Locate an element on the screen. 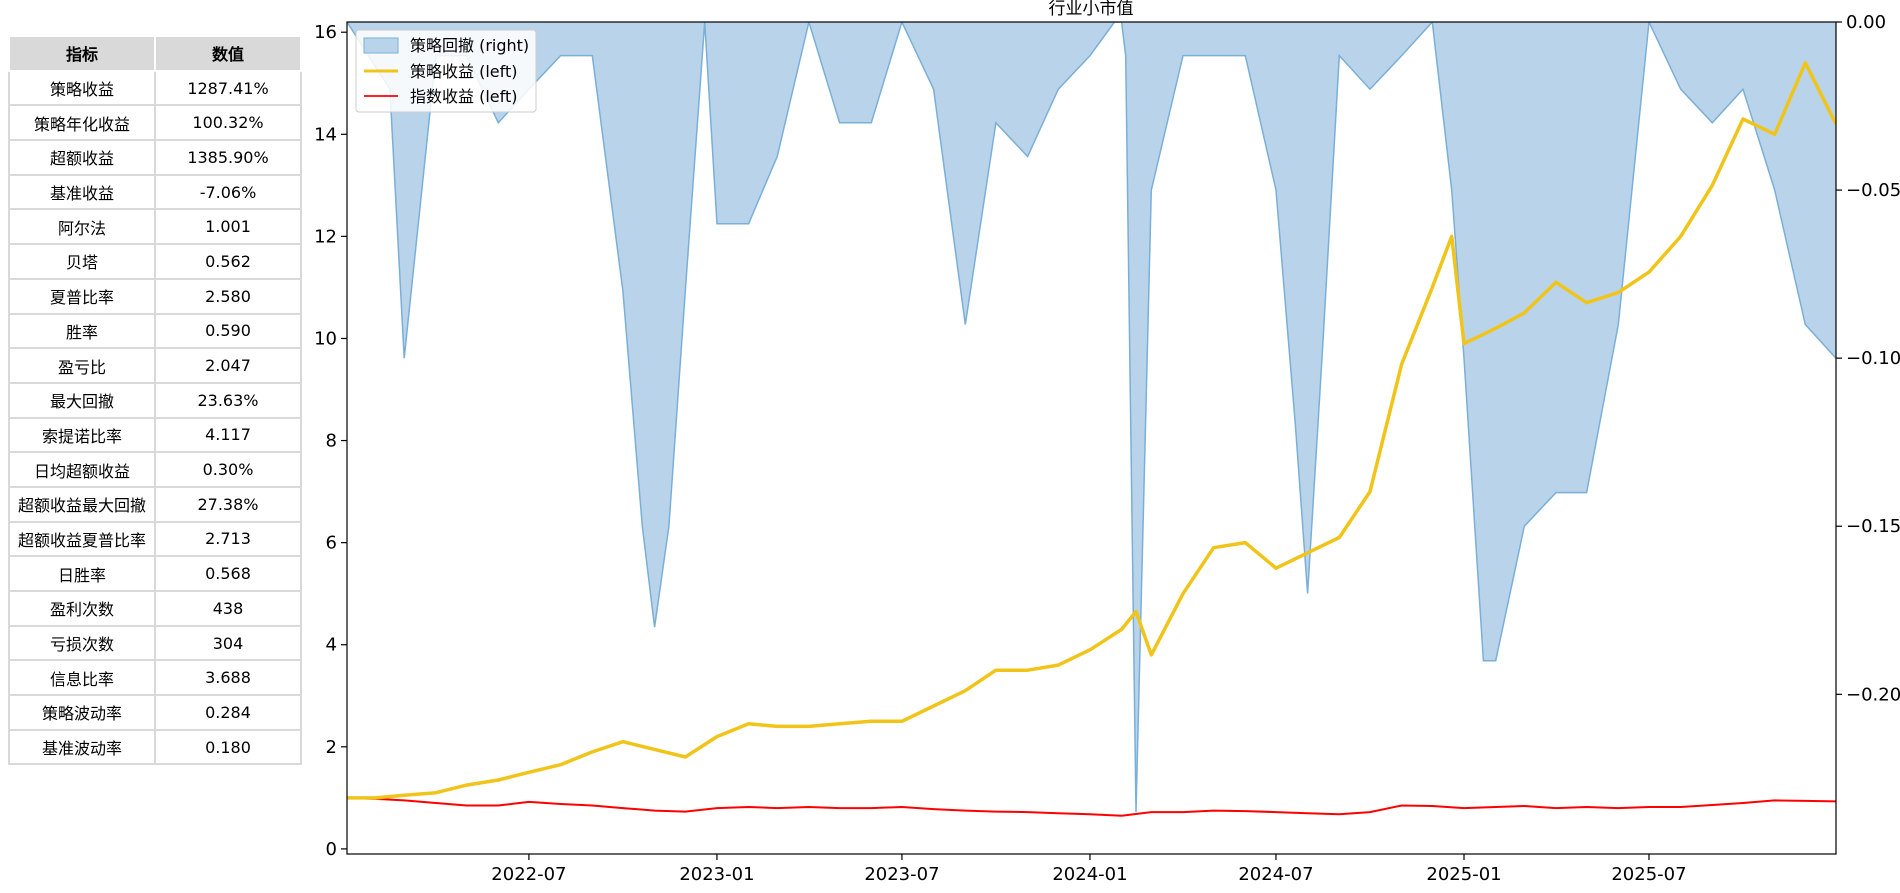 The width and height of the screenshot is (1900, 893). y-axis-right: 0.00 −0.05 −0.10 −0.15 −0.20 is located at coordinates (1868, 358).